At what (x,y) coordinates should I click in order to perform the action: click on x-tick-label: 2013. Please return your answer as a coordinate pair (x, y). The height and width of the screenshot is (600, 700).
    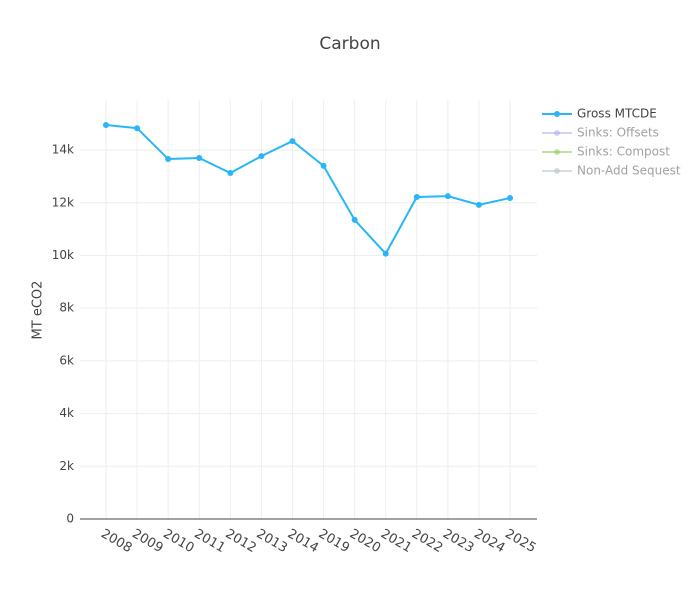
    Looking at the image, I should click on (272, 542).